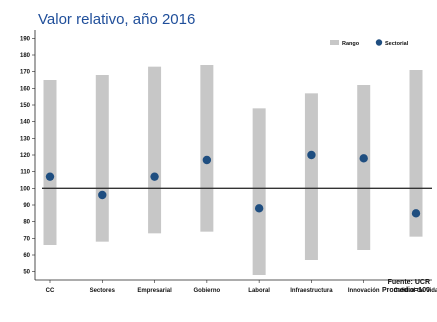  I want to click on y-tick-label: 150, so click(25, 106).